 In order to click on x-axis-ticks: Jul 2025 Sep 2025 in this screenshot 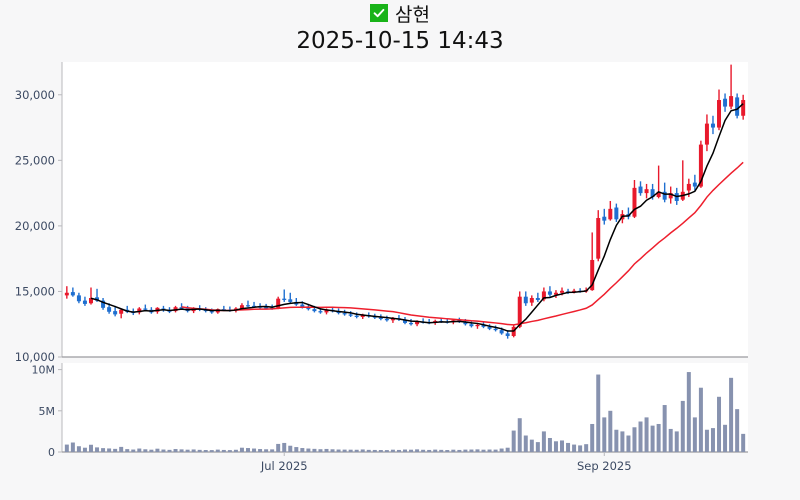, I will do `click(446, 462)`.